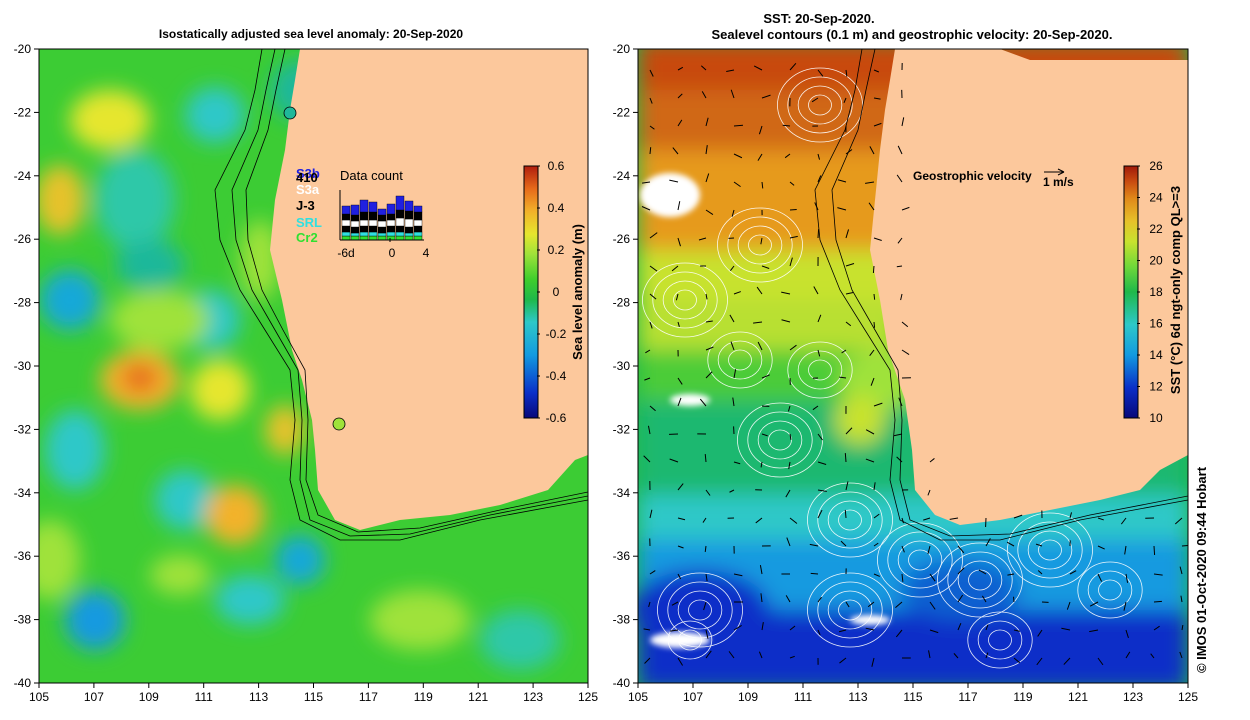 The image size is (1250, 720). I want to click on x-tick-label: 109, so click(149, 697).